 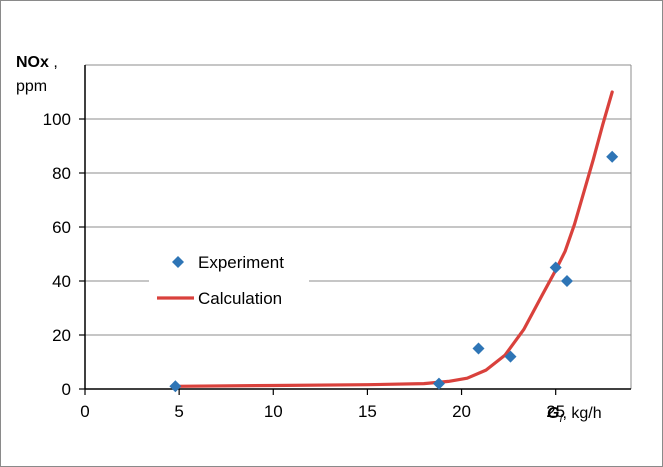 What do you see at coordinates (178, 262) in the screenshot?
I see `legend-marker-experiment` at bounding box center [178, 262].